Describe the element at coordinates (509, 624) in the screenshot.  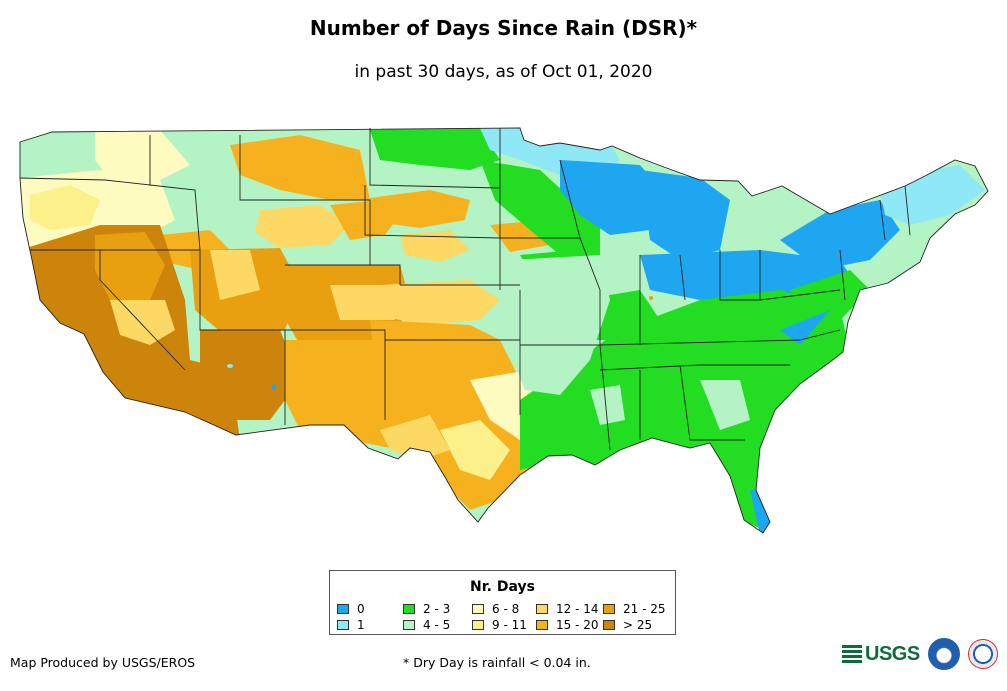
I see `legend-label: 9 - 11` at that location.